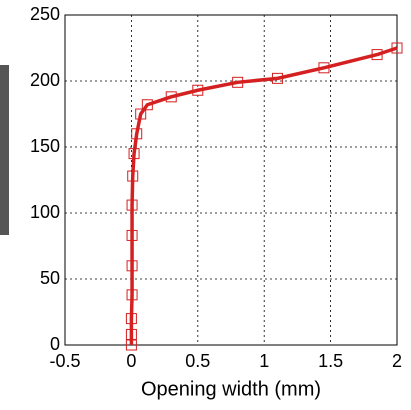  I want to click on x-tick-label: -0.5, so click(64, 361).